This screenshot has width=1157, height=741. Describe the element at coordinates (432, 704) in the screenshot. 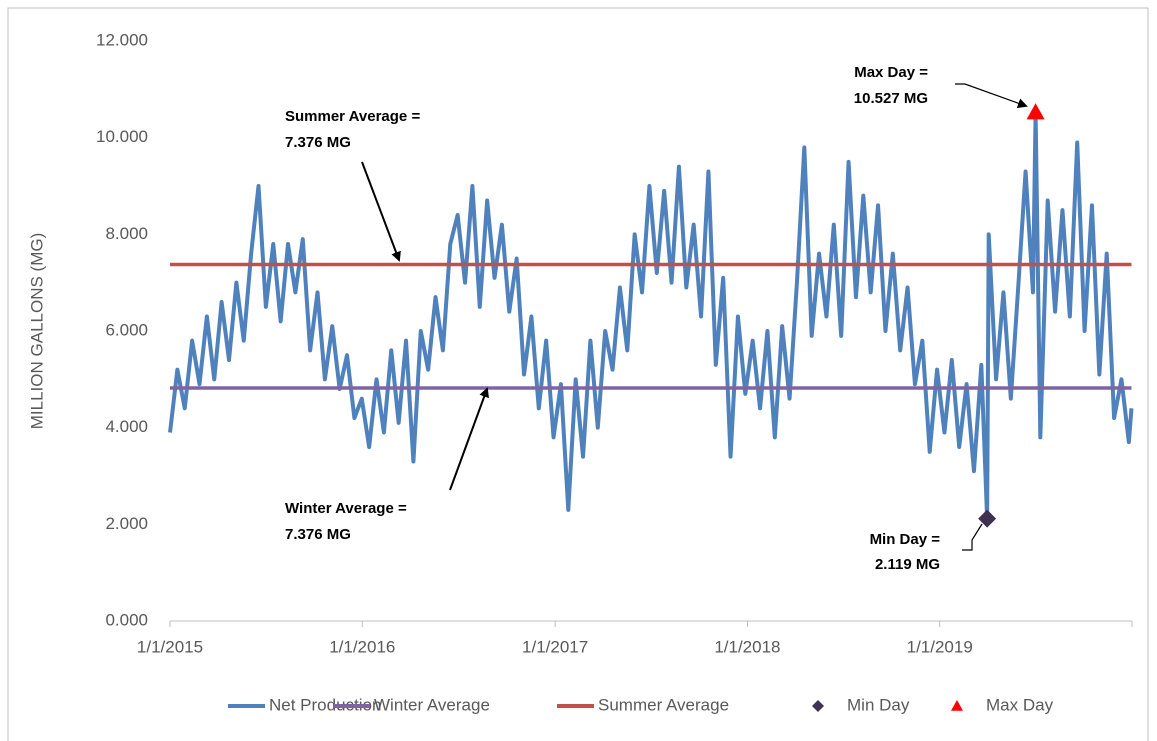

I see `legend-label: Winter Average` at that location.